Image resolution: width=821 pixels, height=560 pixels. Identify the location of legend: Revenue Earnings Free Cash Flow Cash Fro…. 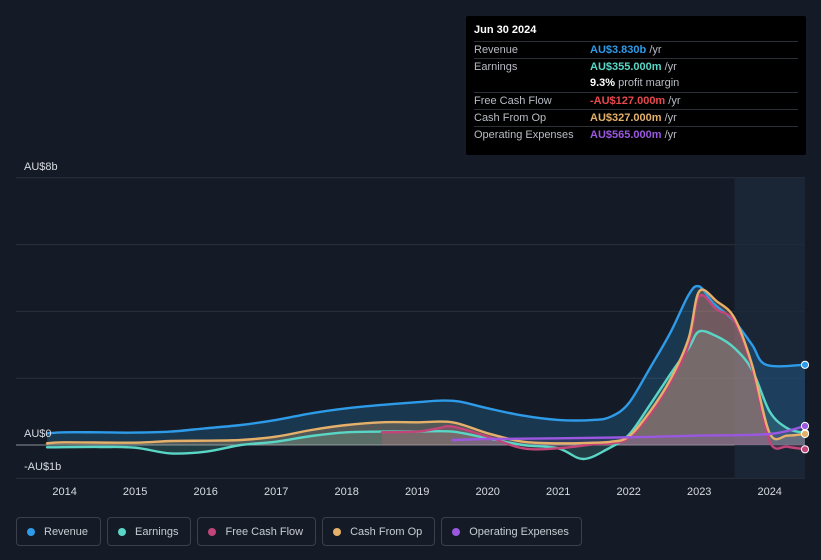
(299, 532).